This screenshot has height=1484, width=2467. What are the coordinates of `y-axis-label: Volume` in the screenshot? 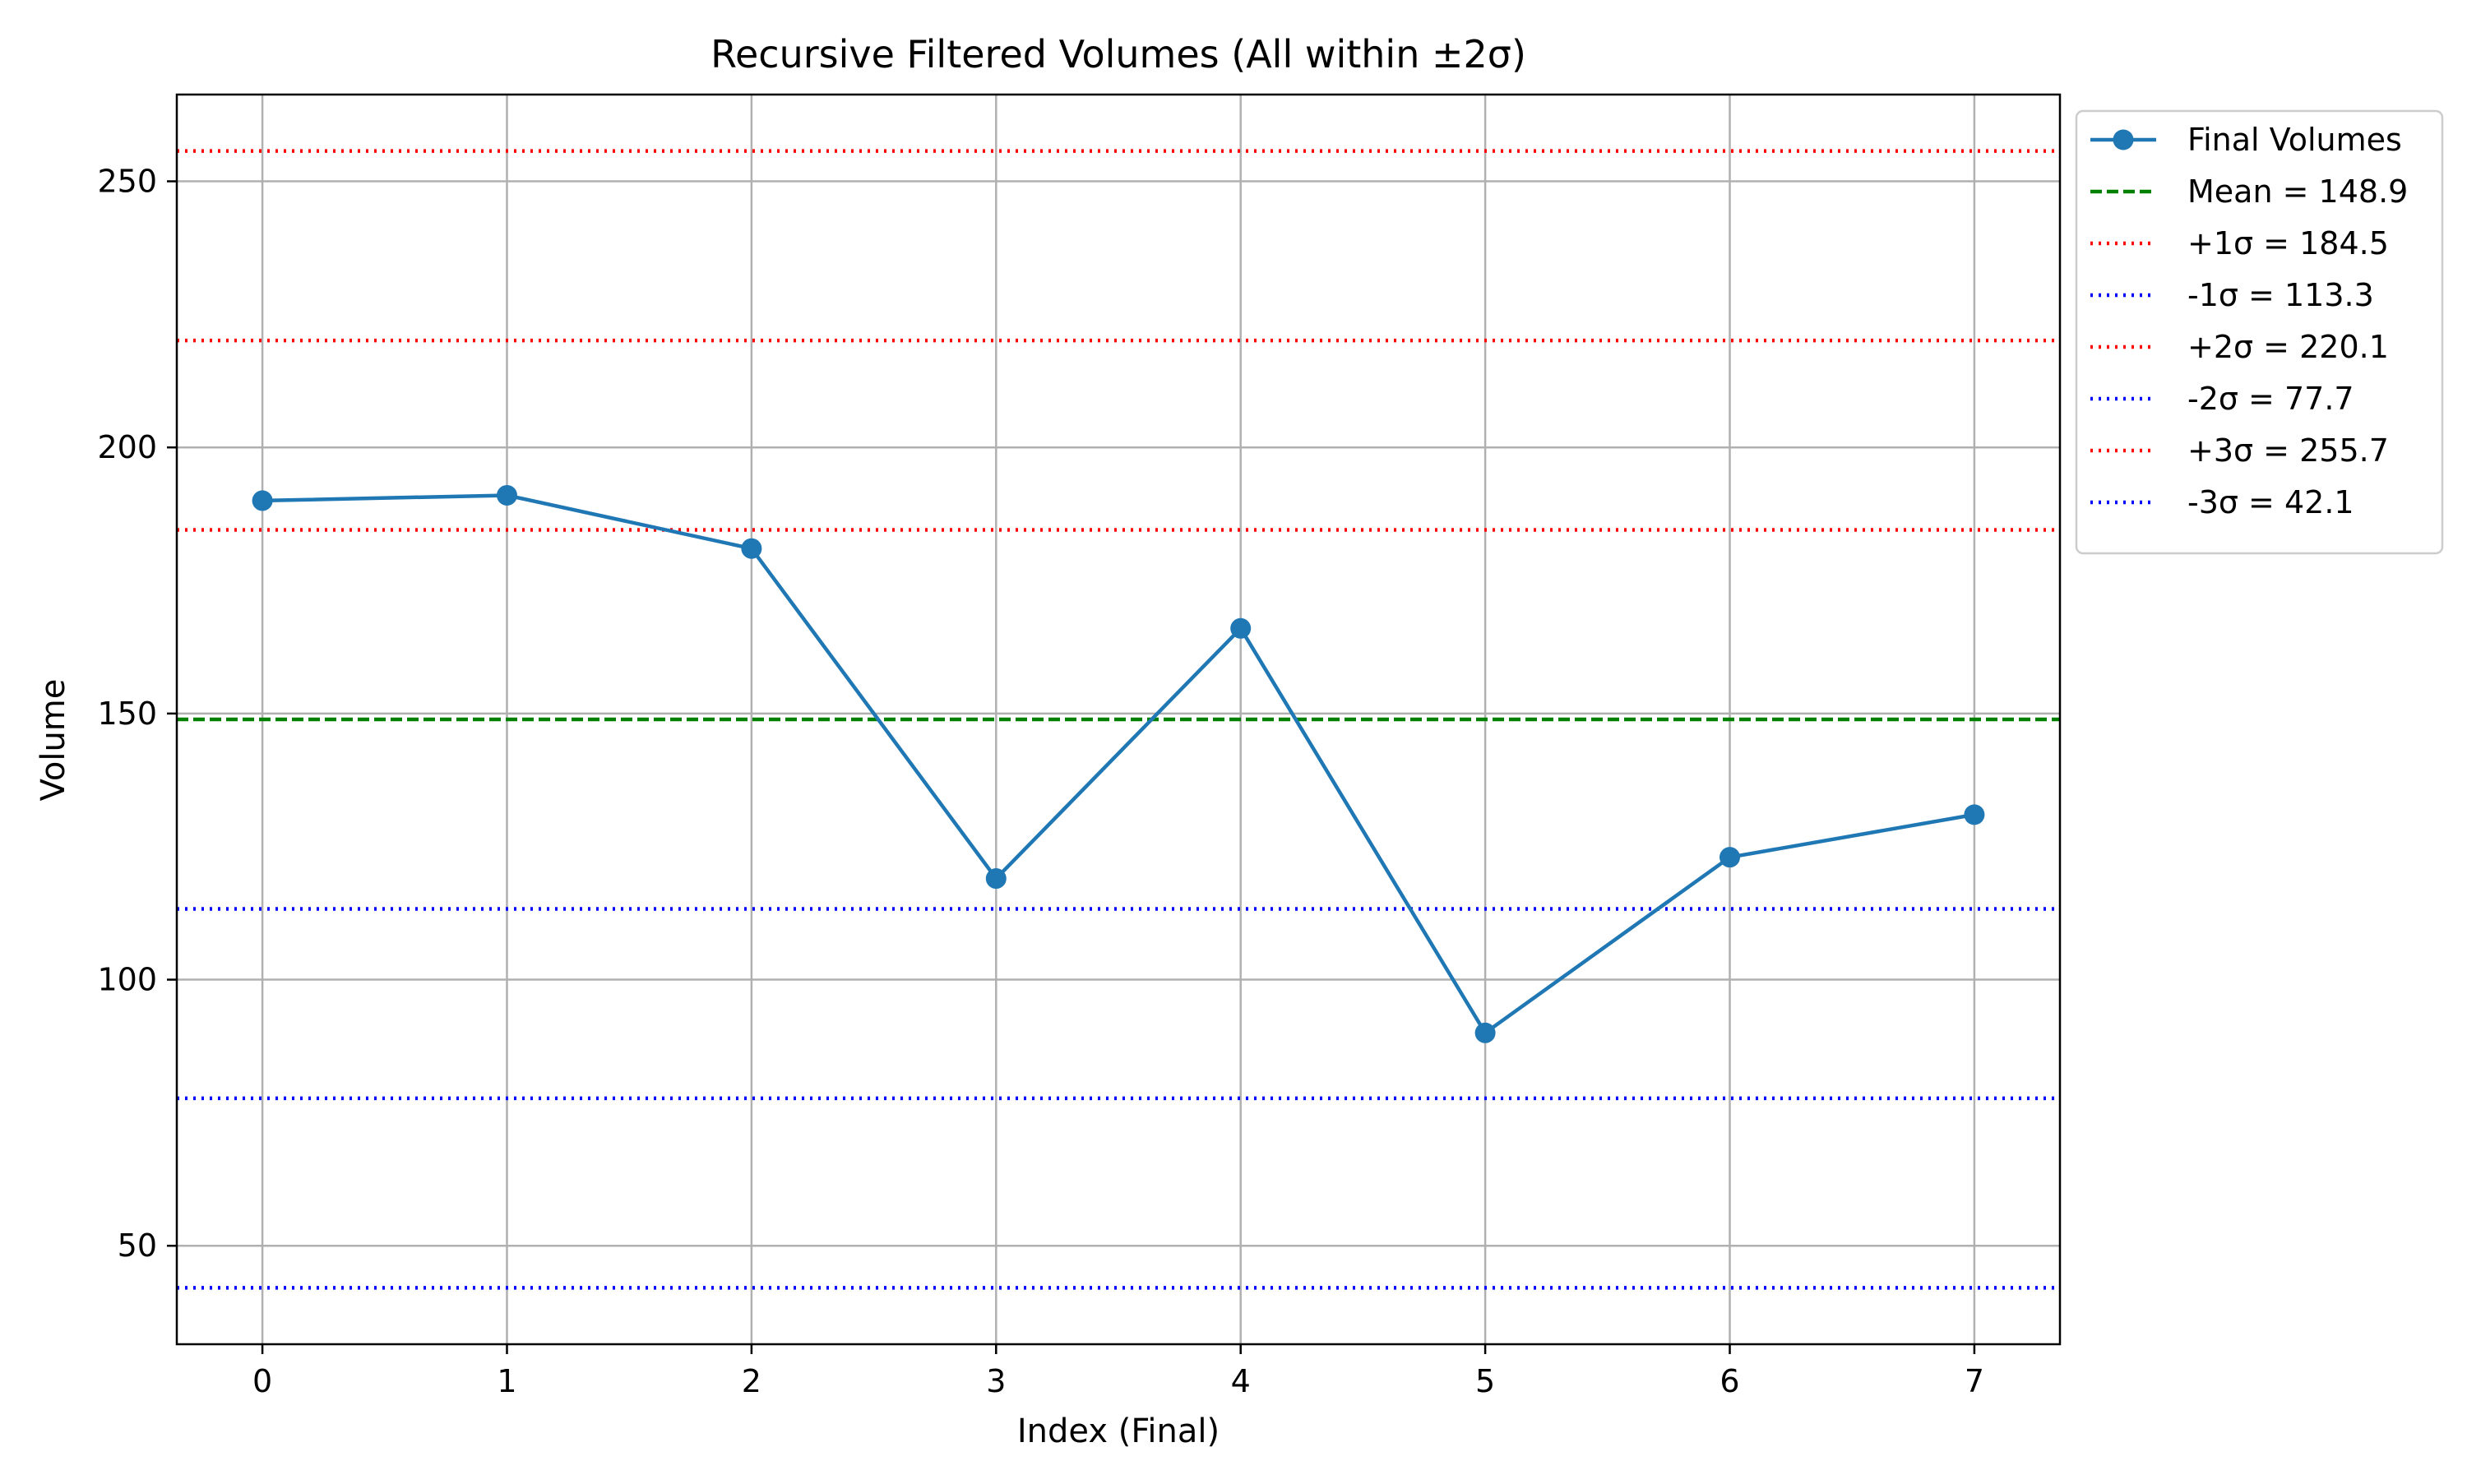 It's located at (54, 741).